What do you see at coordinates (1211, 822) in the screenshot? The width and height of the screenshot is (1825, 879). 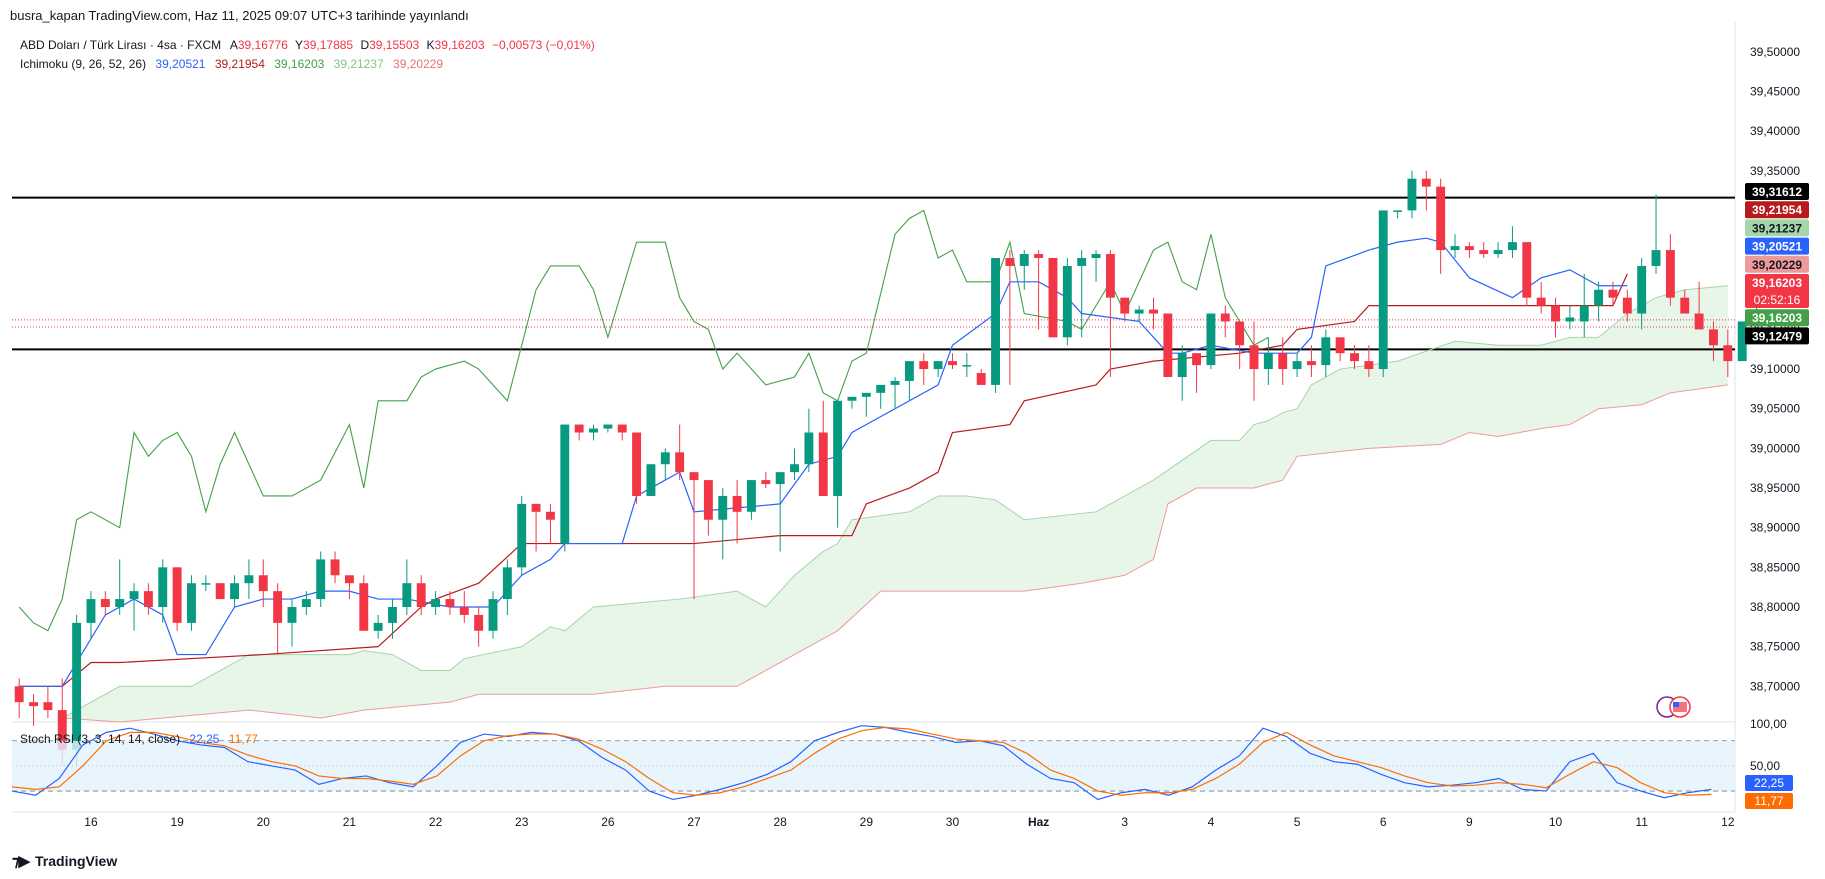 I see `time-tick-label: 4` at bounding box center [1211, 822].